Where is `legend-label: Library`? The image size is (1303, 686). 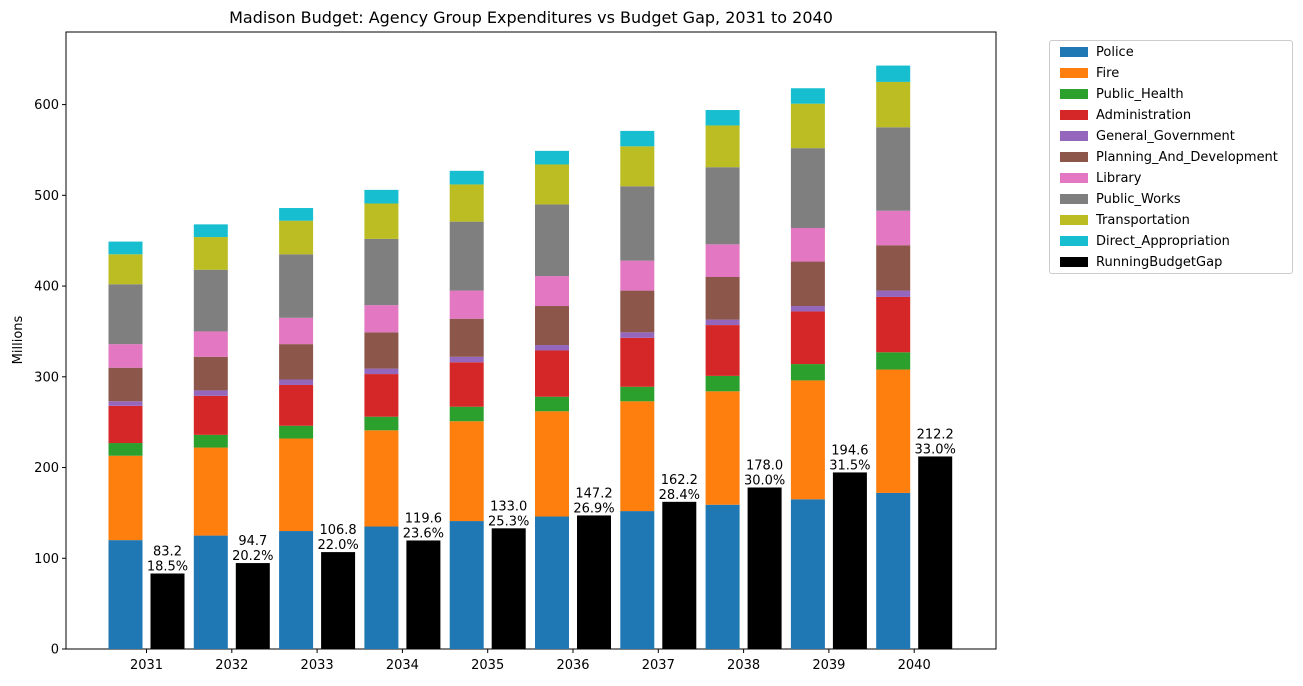
legend-label: Library is located at coordinates (1119, 178).